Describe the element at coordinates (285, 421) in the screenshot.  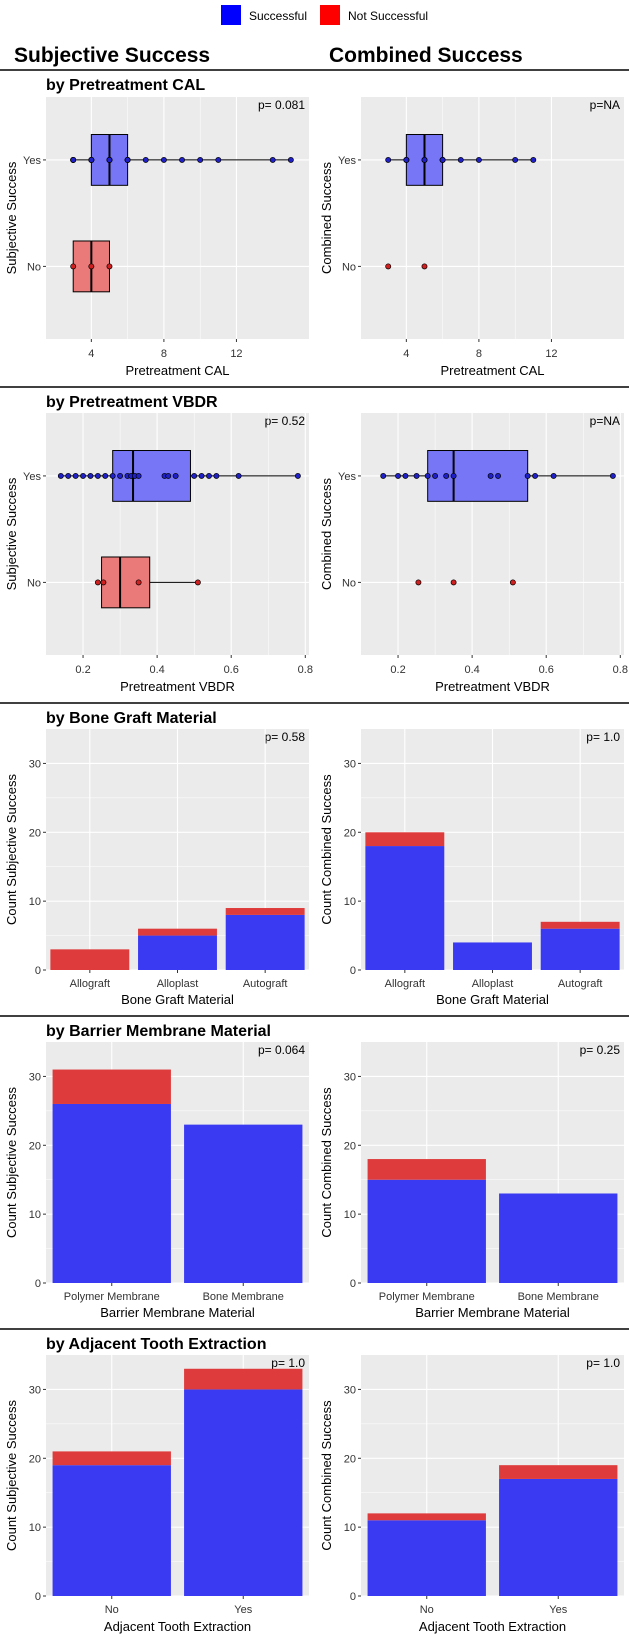
I see `p-value-label: p= 0.52` at that location.